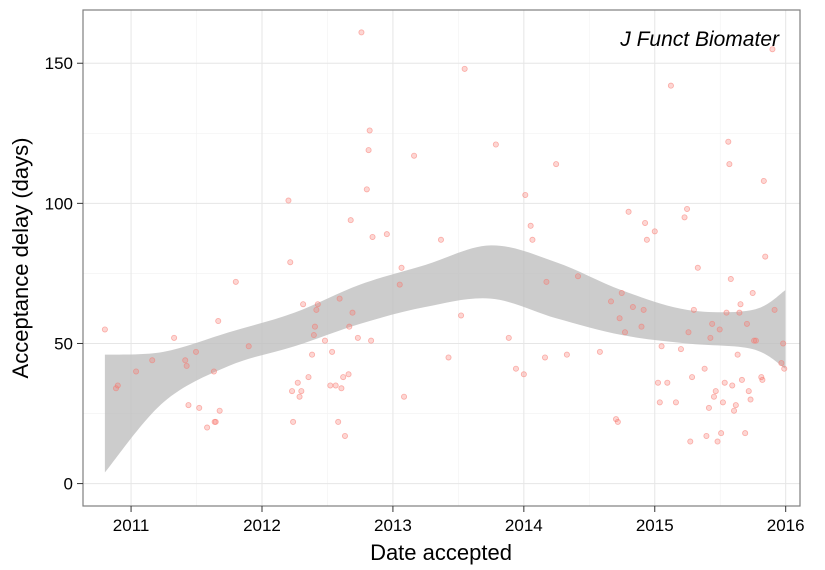  What do you see at coordinates (786, 525) in the screenshot?
I see `x-tick-label: 2016` at bounding box center [786, 525].